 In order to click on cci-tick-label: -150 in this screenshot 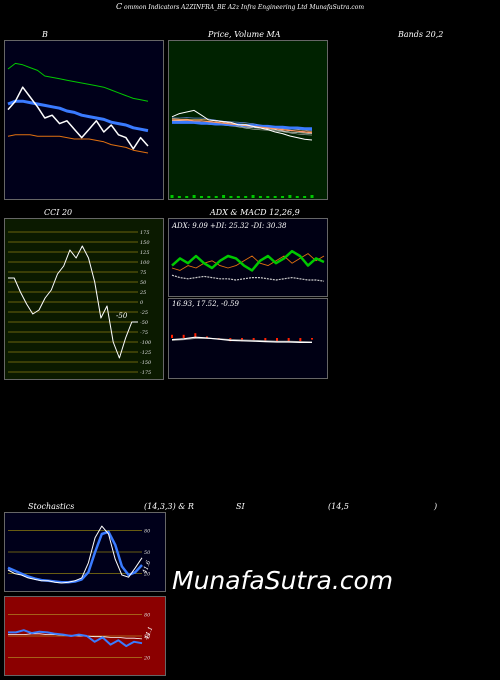, I will do `click(146, 363)`.